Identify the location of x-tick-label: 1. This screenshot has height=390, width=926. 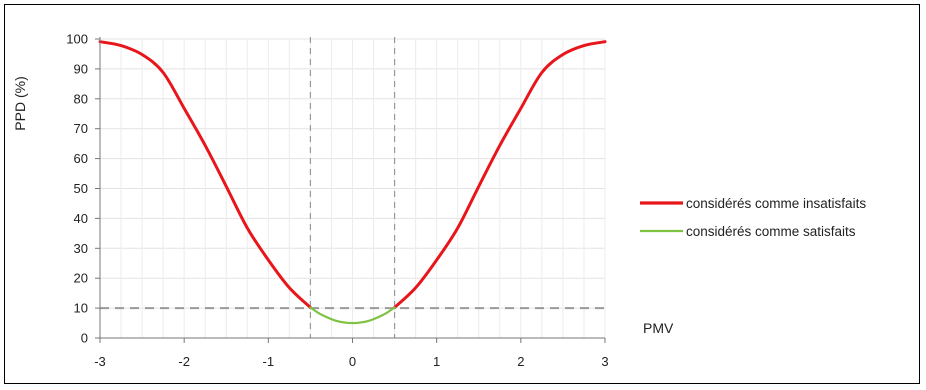
(436, 361).